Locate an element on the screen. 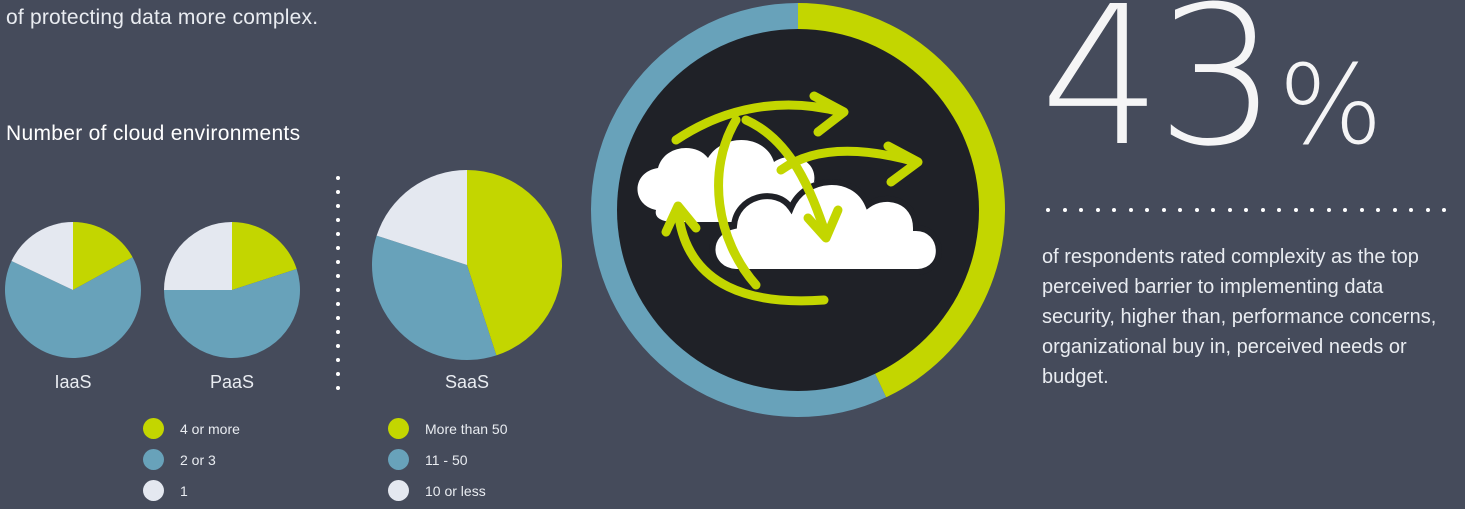 The height and width of the screenshot is (509, 1465). legend-label: 4 or more is located at coordinates (210, 428).